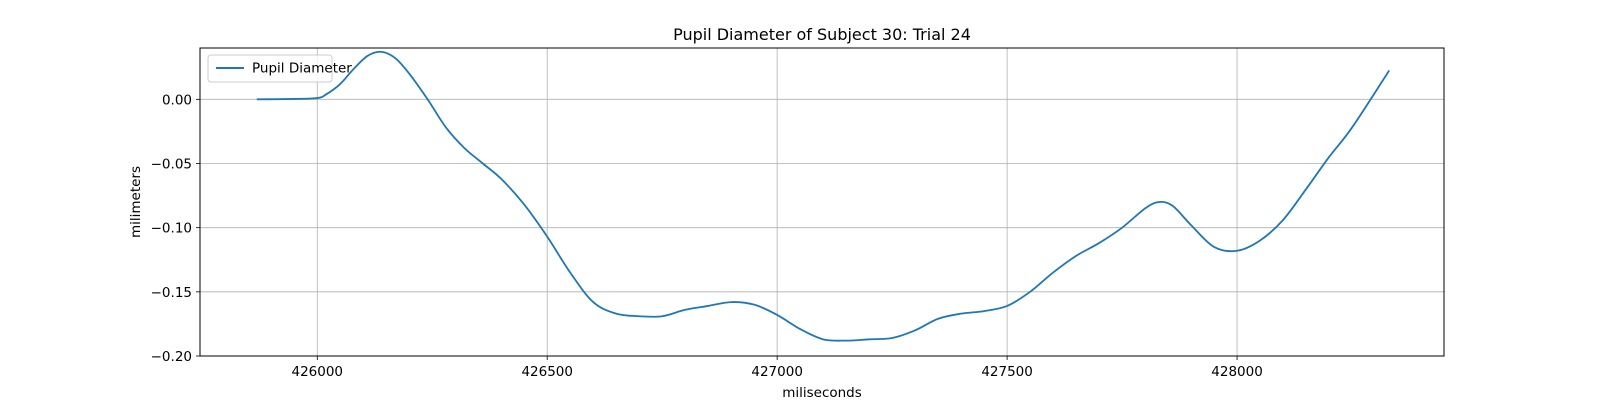 The height and width of the screenshot is (400, 1600). What do you see at coordinates (822, 392) in the screenshot?
I see `x-axis-label: miliseconds` at bounding box center [822, 392].